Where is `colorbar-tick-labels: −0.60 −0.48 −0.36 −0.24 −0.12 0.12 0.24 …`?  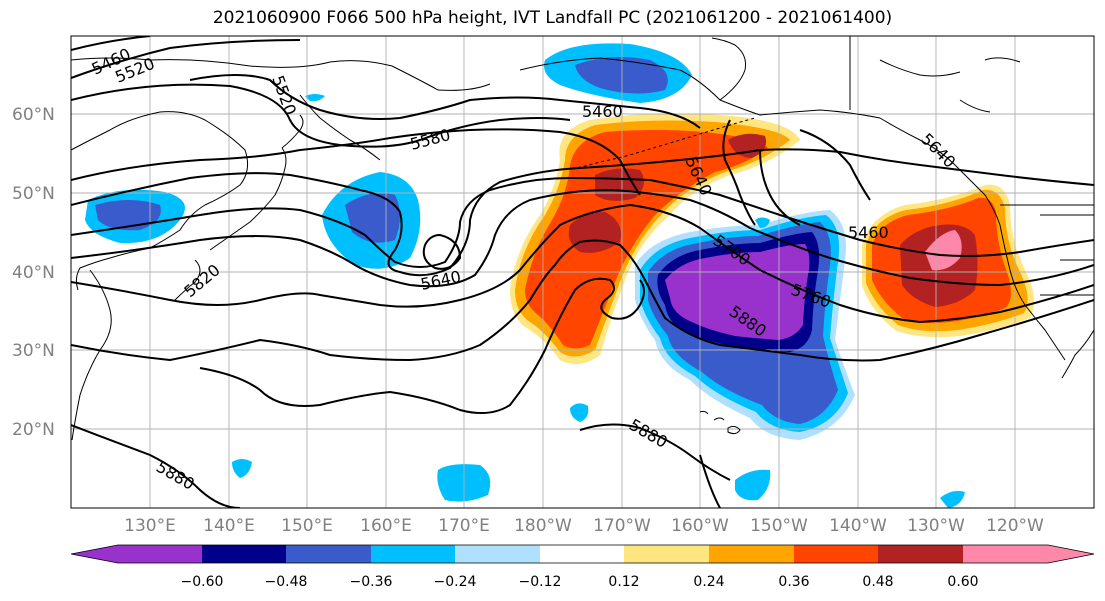
colorbar-tick-labels: −0.60 −0.48 −0.36 −0.24 −0.12 0.12 0.24 … is located at coordinates (580, 582).